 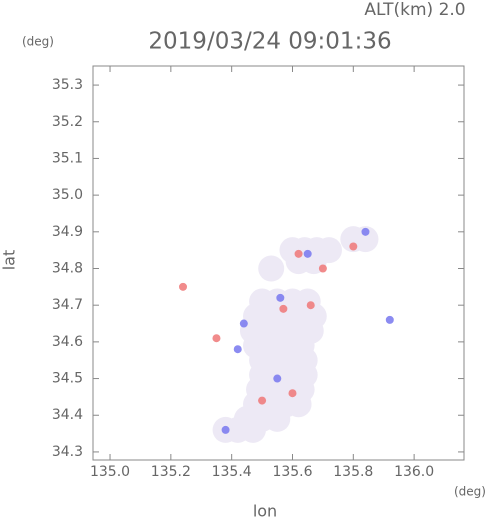 What do you see at coordinates (67, 305) in the screenshot?
I see `y-tick-label: 34.7` at bounding box center [67, 305].